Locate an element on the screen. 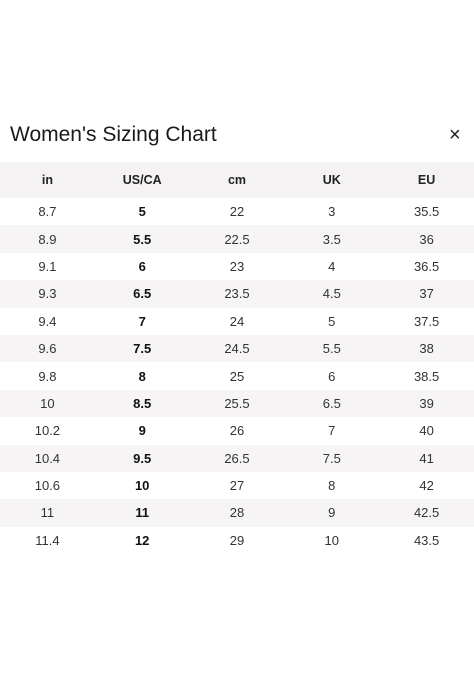 This screenshot has width=474, height=684. table-cell: 24 is located at coordinates (237, 321).